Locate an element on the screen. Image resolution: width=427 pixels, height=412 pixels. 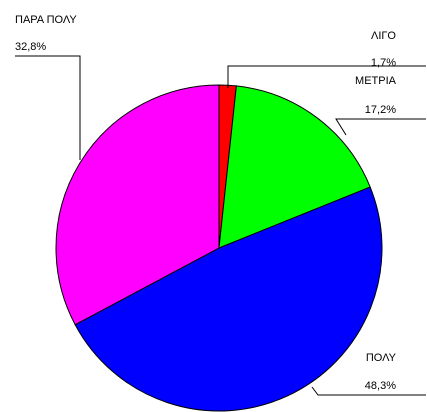
slice-label: ΠΟΛΥ is located at coordinates (381, 358).